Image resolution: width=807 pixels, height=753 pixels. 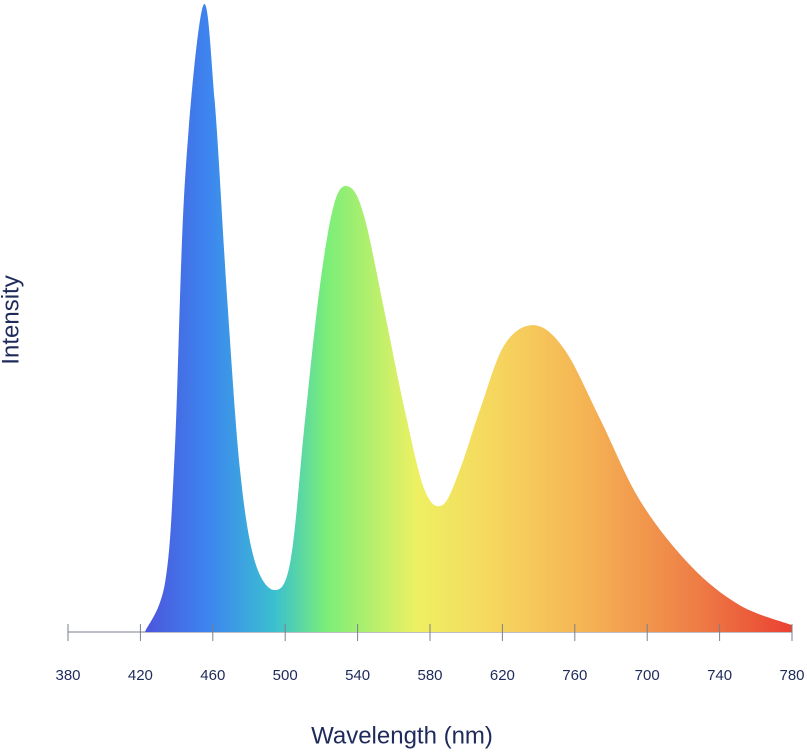 I want to click on x-tick-label: 460, so click(x=212, y=675).